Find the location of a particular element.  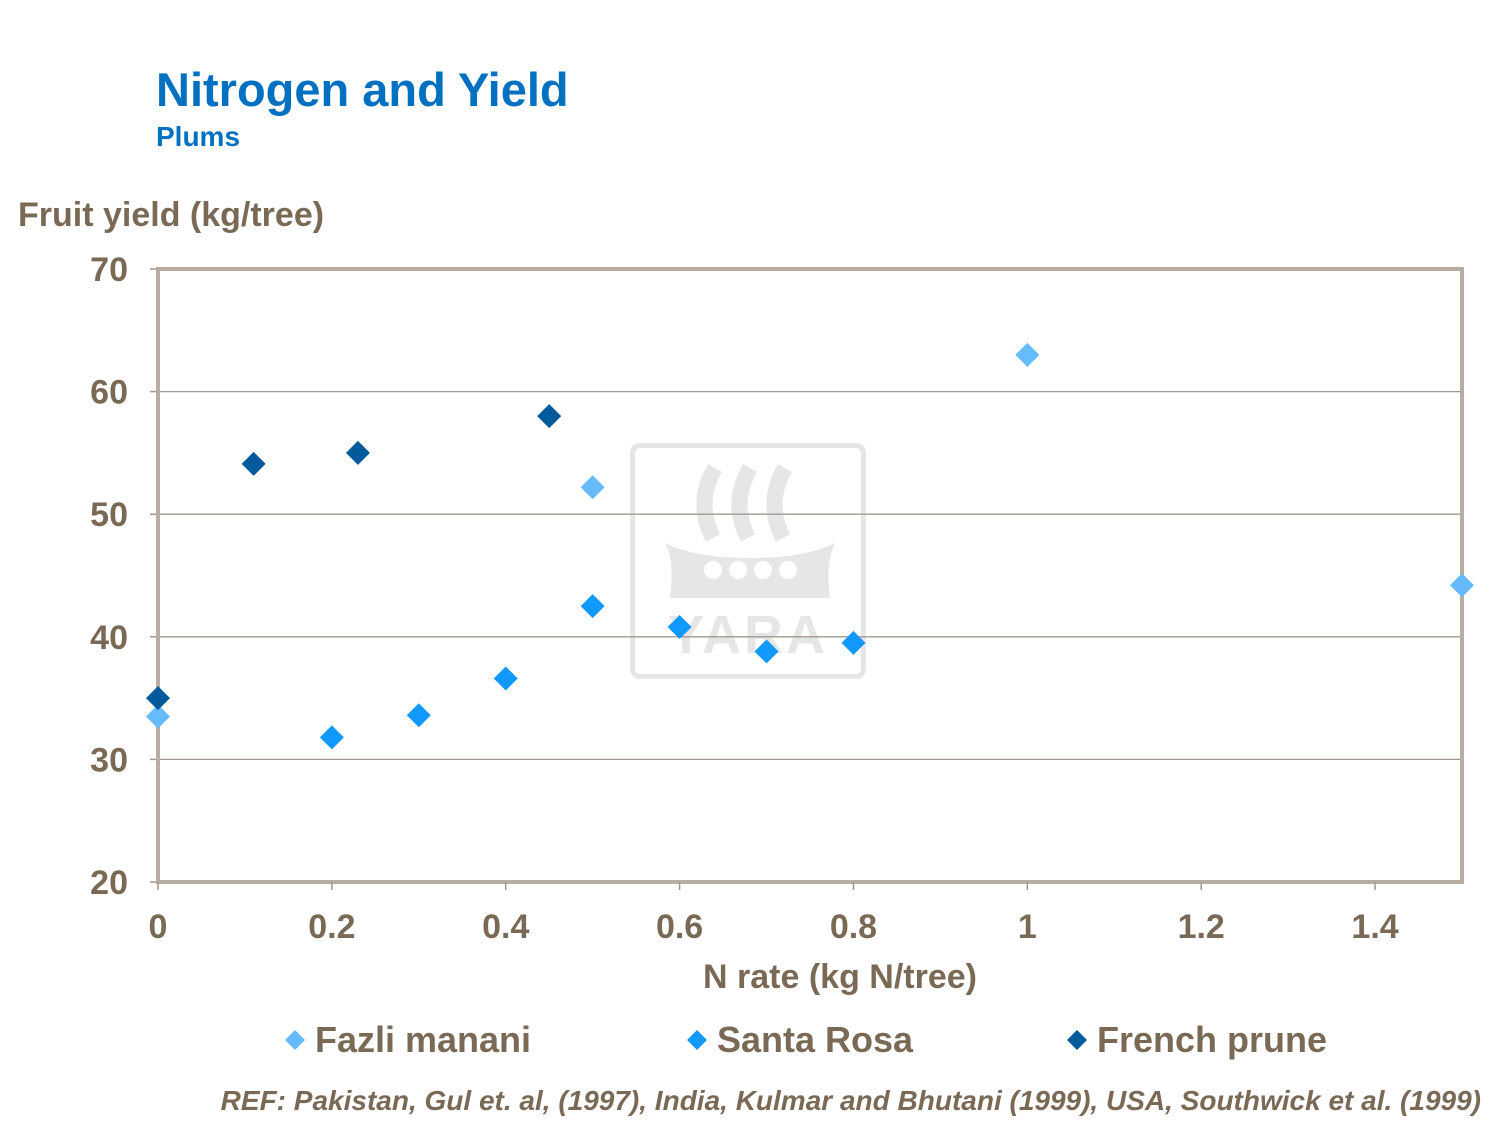

x-axis-label: N rate (kg N/tree) is located at coordinates (840, 977).